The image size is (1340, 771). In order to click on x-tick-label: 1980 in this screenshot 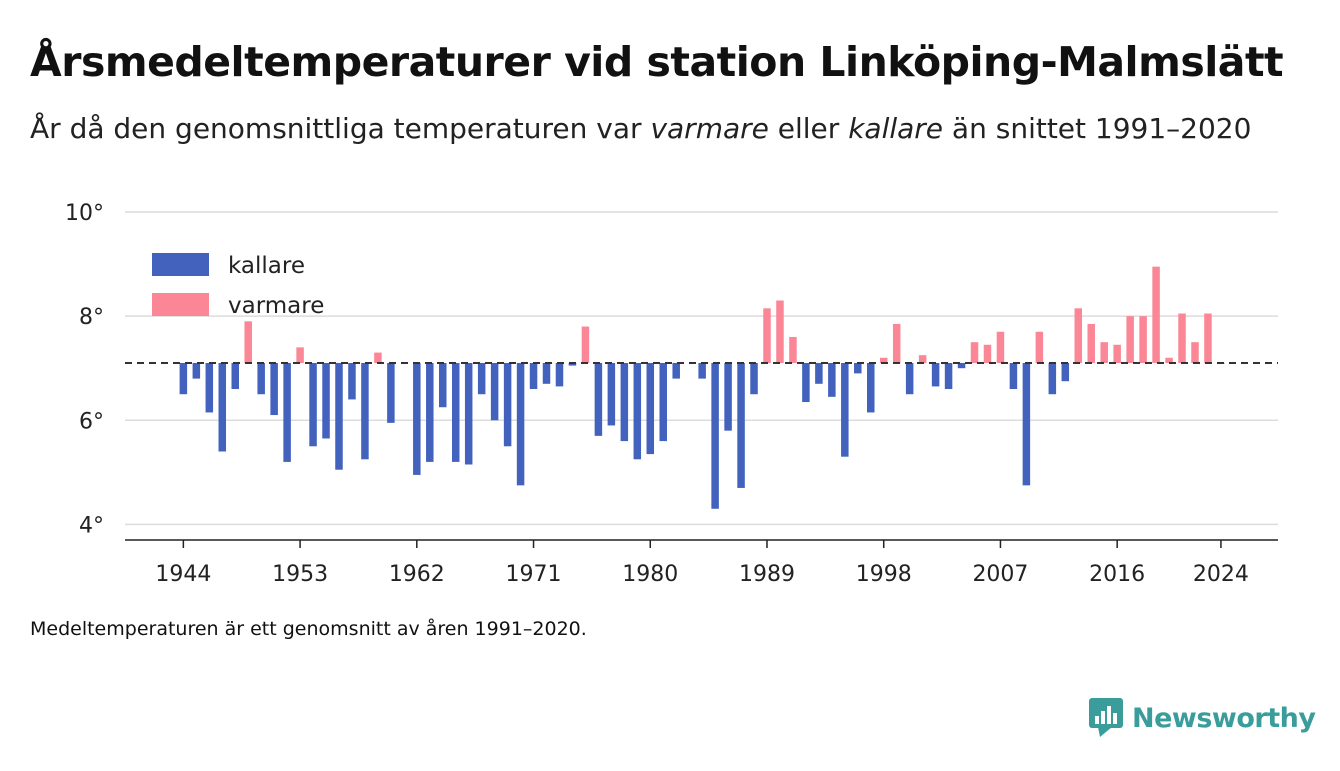, I will do `click(650, 574)`.